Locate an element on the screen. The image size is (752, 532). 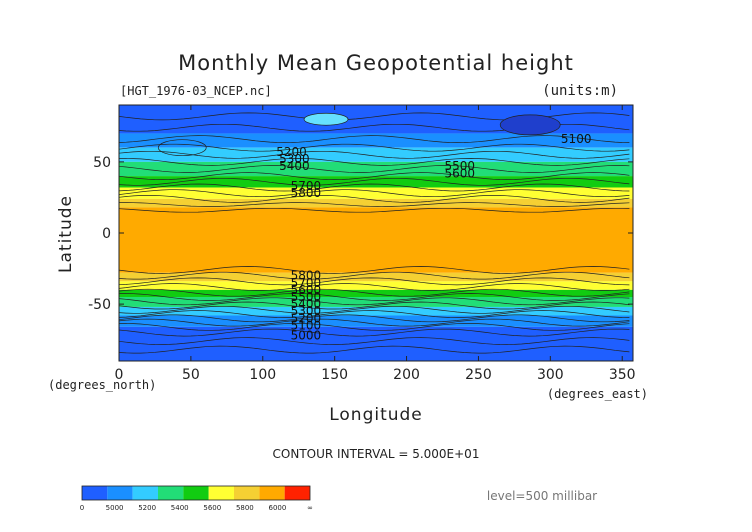
colorbar-frame is located at coordinates (196, 493).